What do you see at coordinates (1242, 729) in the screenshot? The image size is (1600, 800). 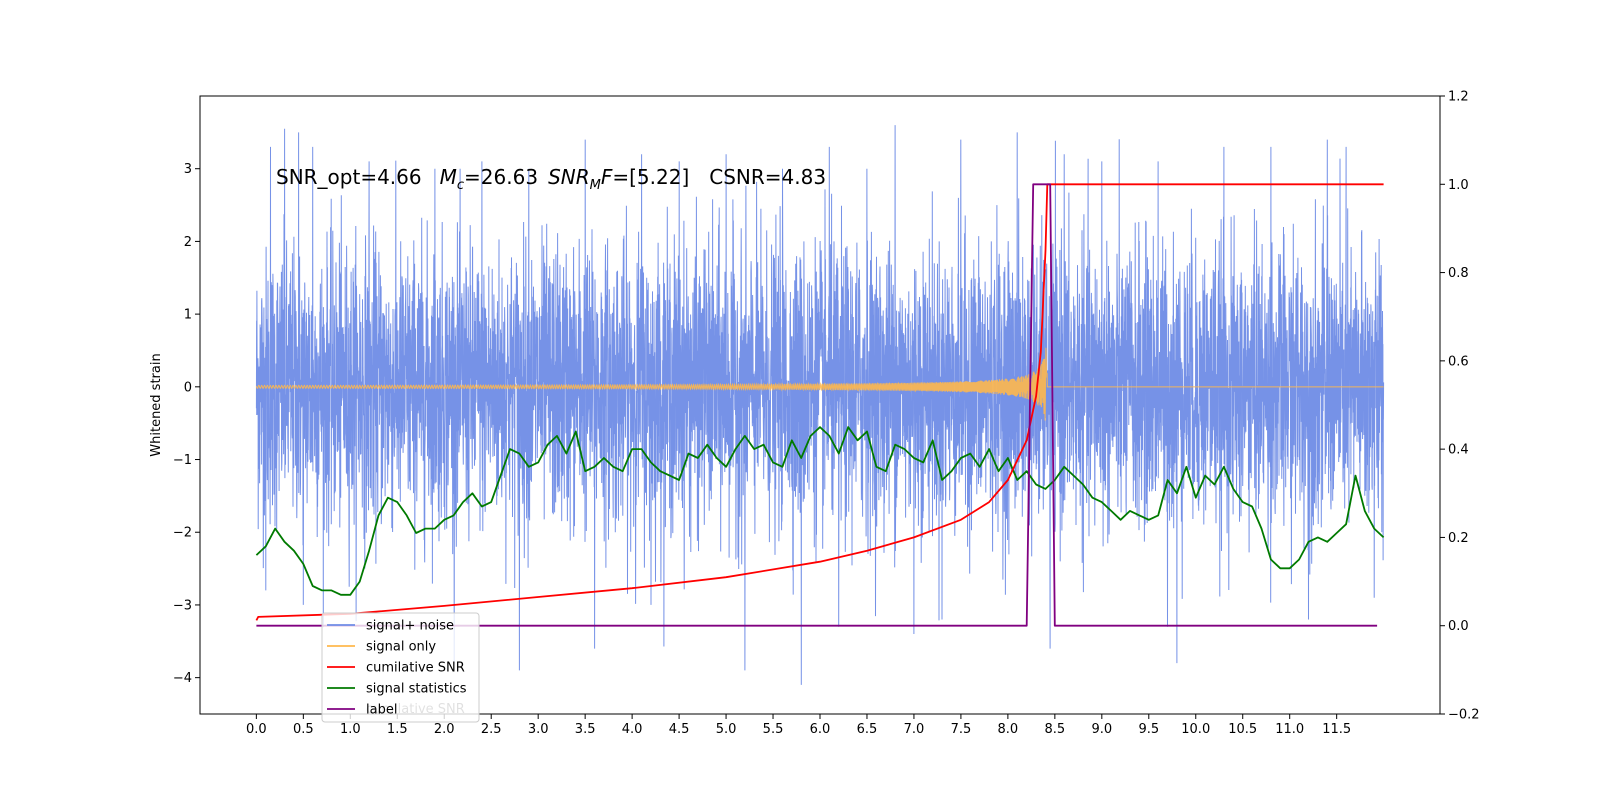 I see `x-tick-label-21: 10.5` at bounding box center [1242, 729].